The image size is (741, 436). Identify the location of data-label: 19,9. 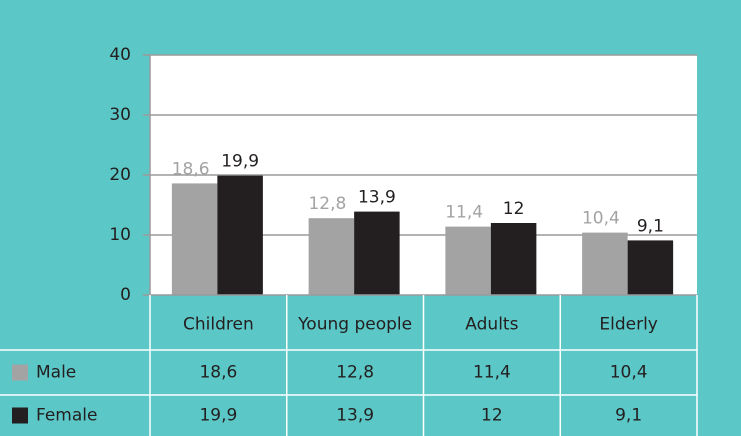
(240, 162).